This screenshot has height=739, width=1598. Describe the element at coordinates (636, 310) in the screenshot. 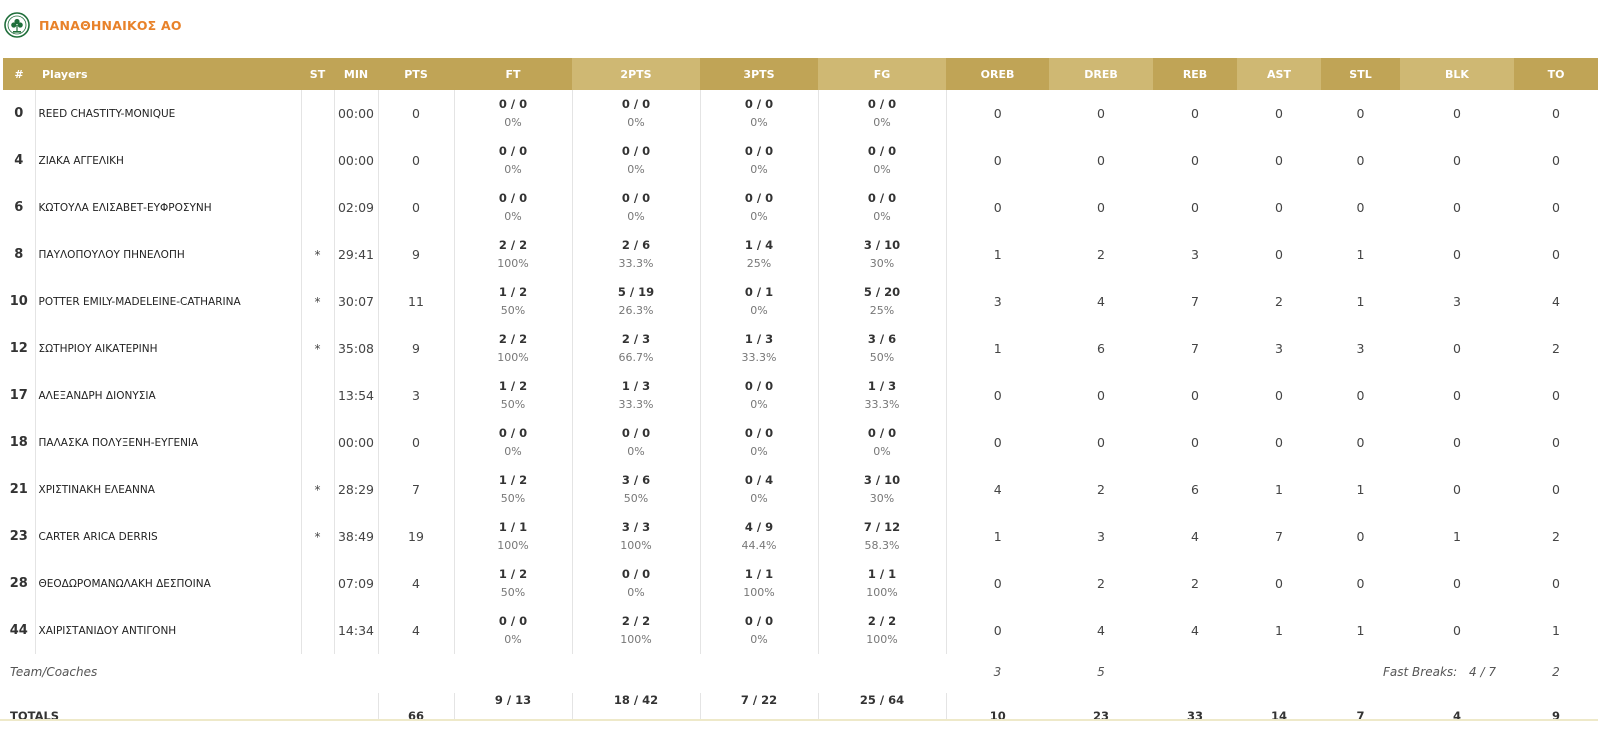

I see `player-2pts-pct: 26.3%` at that location.